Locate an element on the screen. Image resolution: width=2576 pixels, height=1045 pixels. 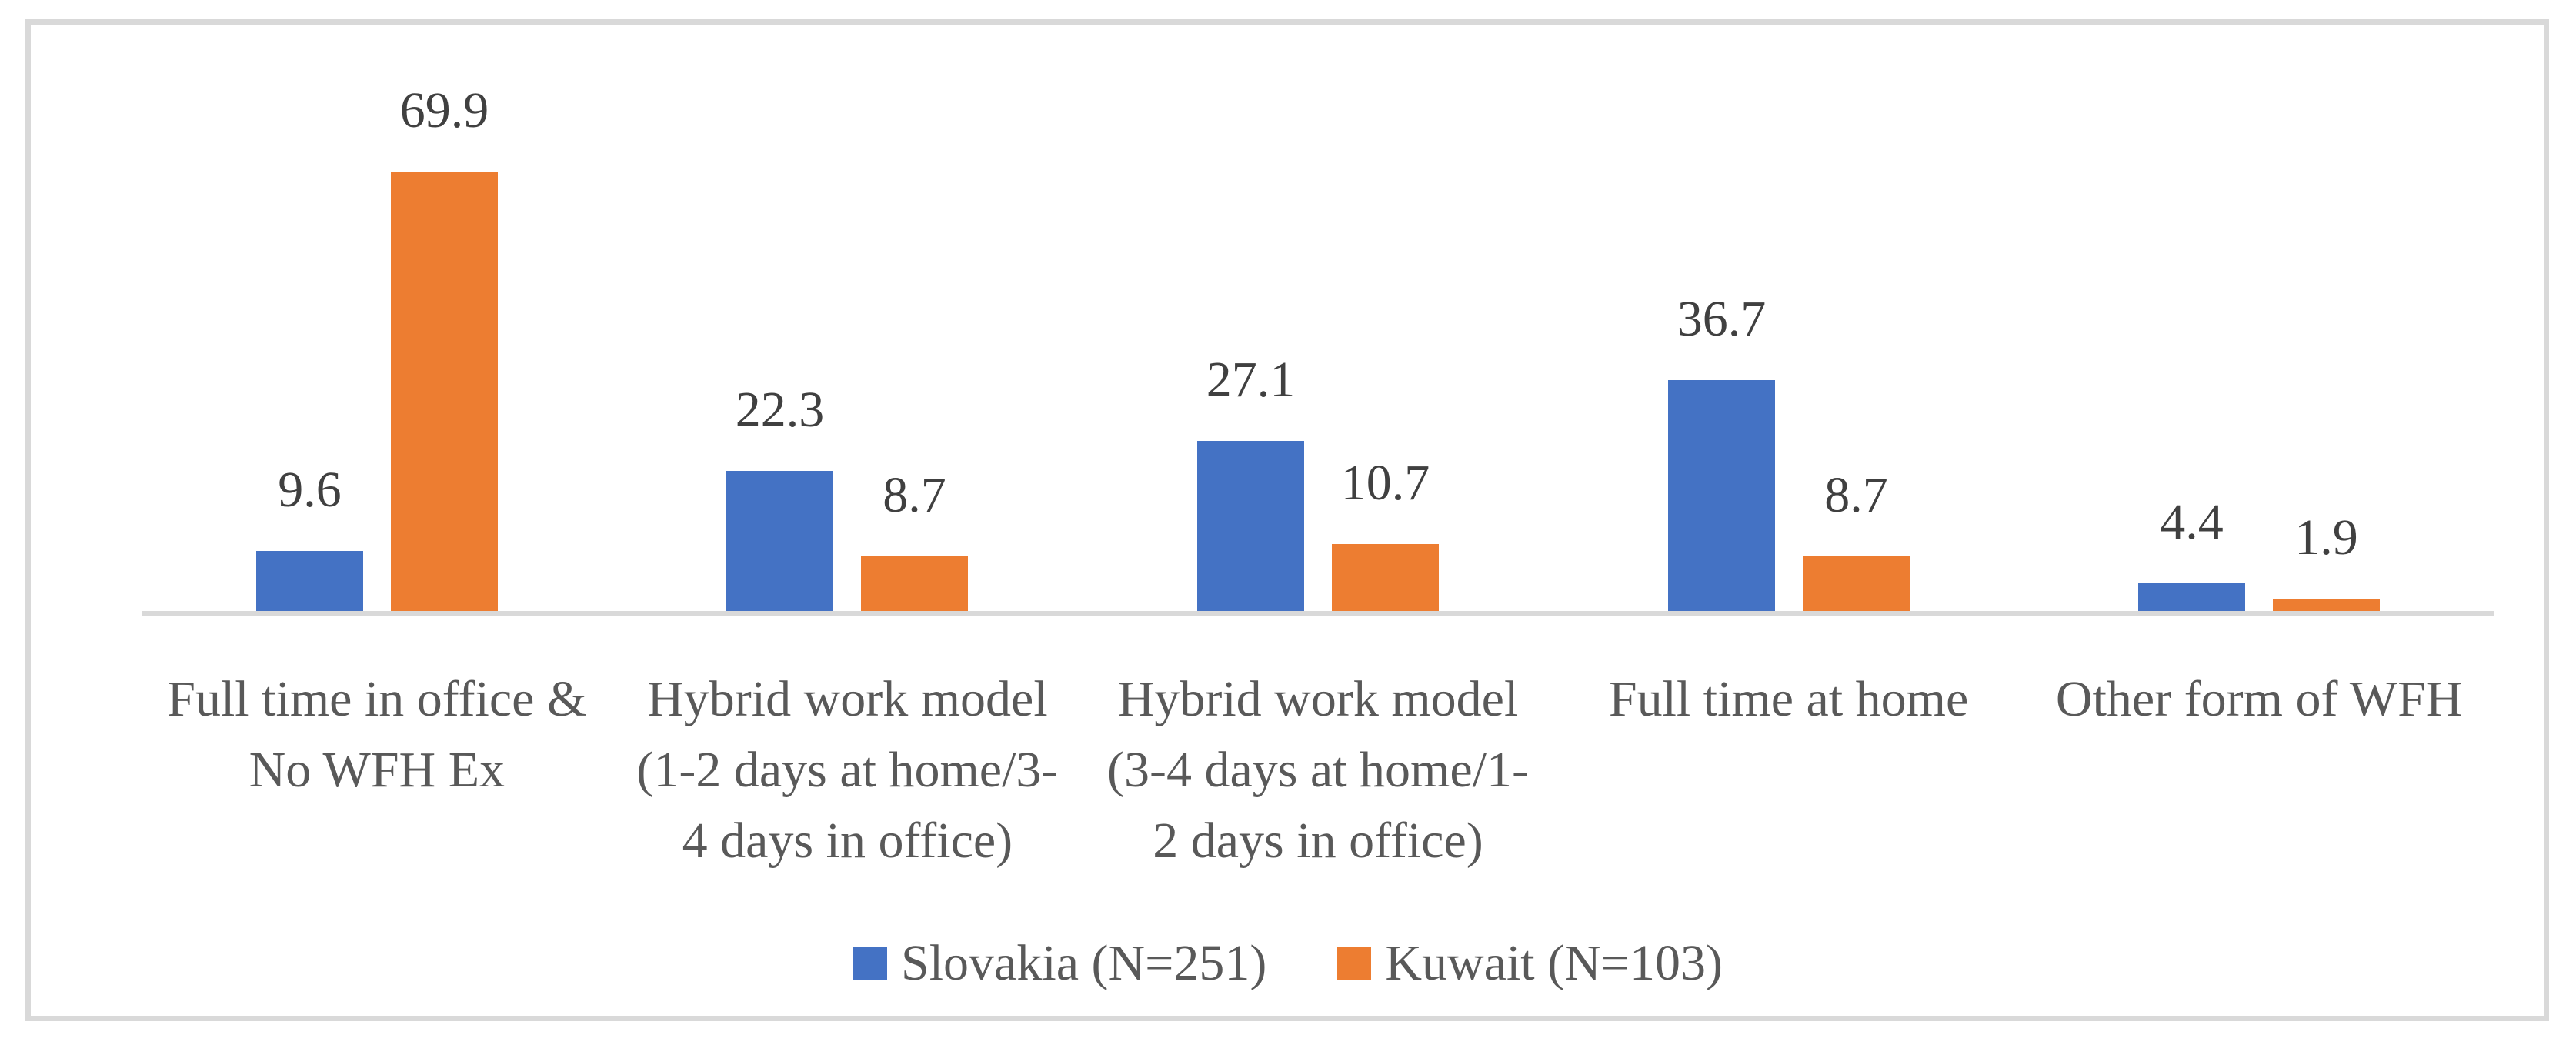
category-label-line: (1-2 days at home/3- is located at coordinates (848, 770).